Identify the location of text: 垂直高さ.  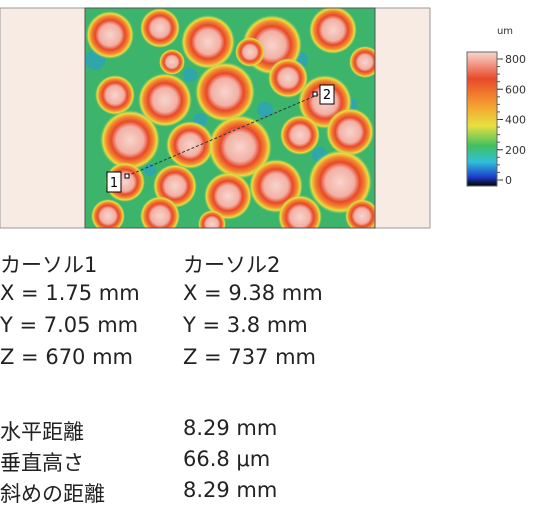
(42, 463).